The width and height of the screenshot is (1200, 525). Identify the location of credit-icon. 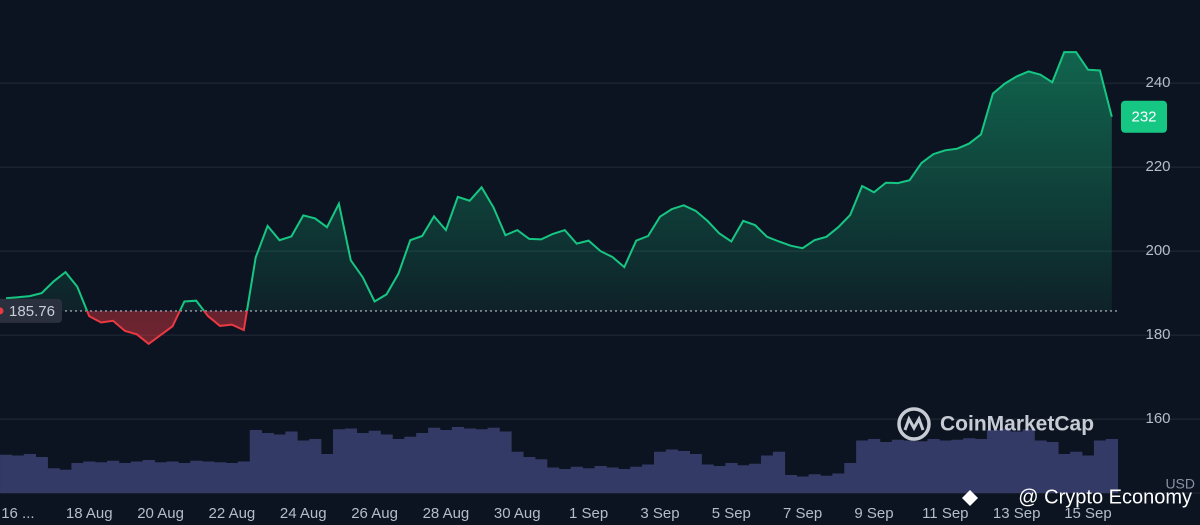
(970, 498).